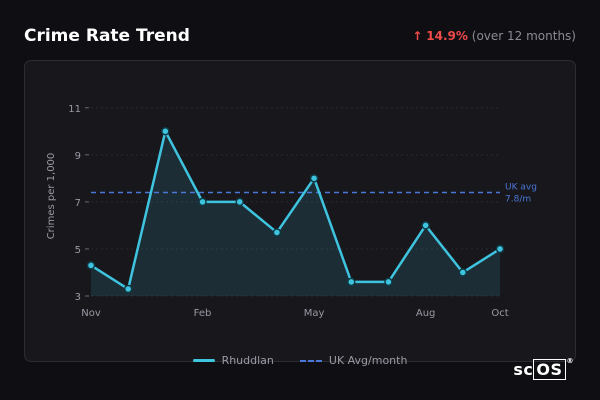  Describe the element at coordinates (128, 289) in the screenshot. I see `data-point-dec` at that location.